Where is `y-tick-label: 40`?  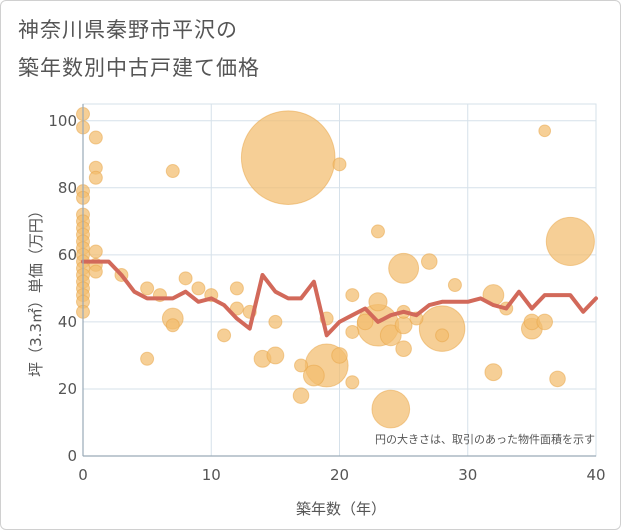 y-tick-label: 40 is located at coordinates (67, 322).